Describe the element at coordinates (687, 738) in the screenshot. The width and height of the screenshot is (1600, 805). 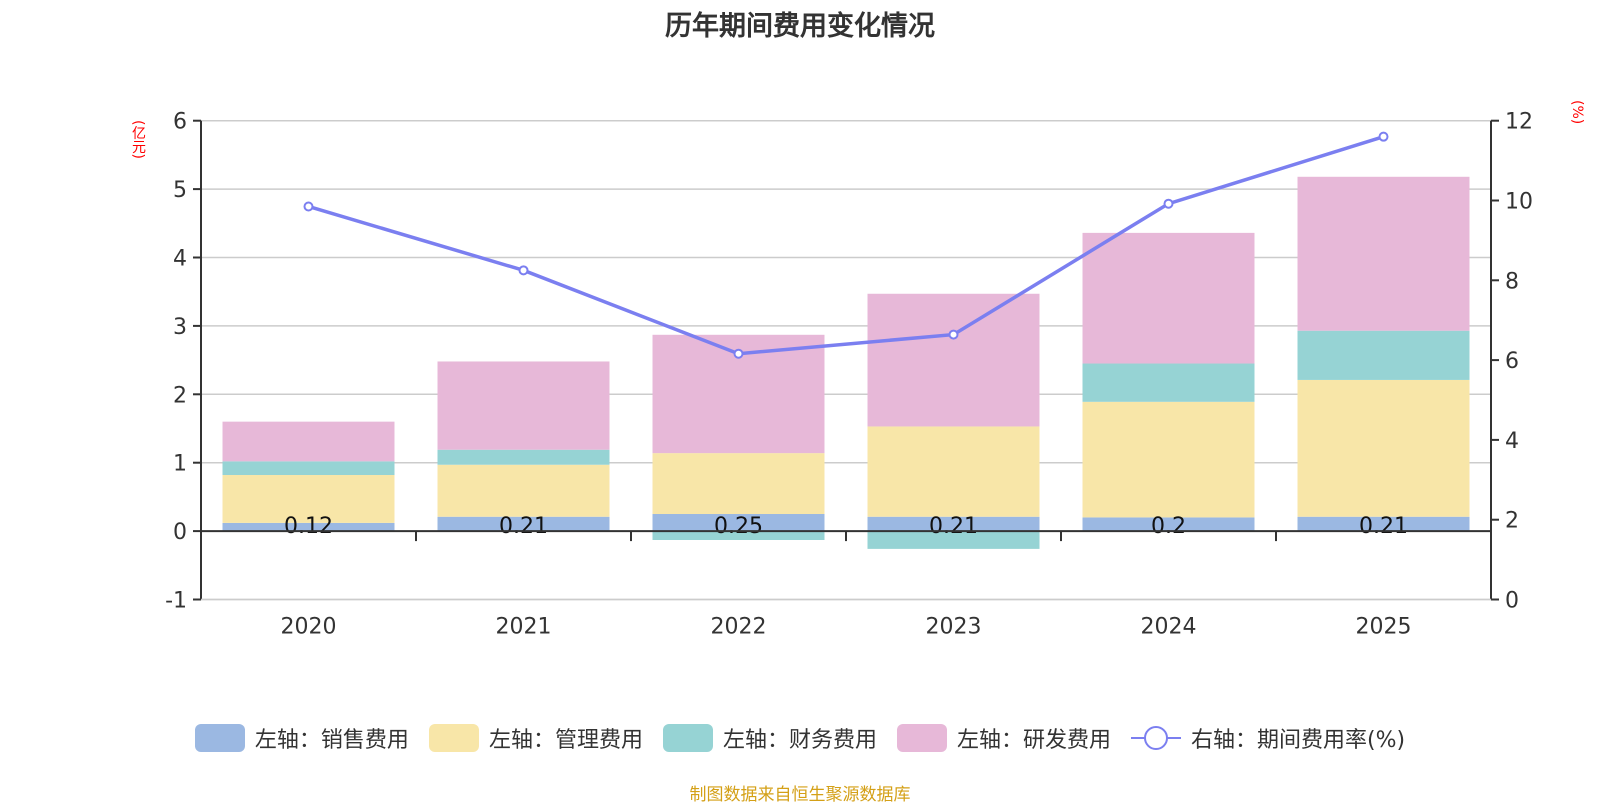
I see `legend-swatch-finance` at that location.